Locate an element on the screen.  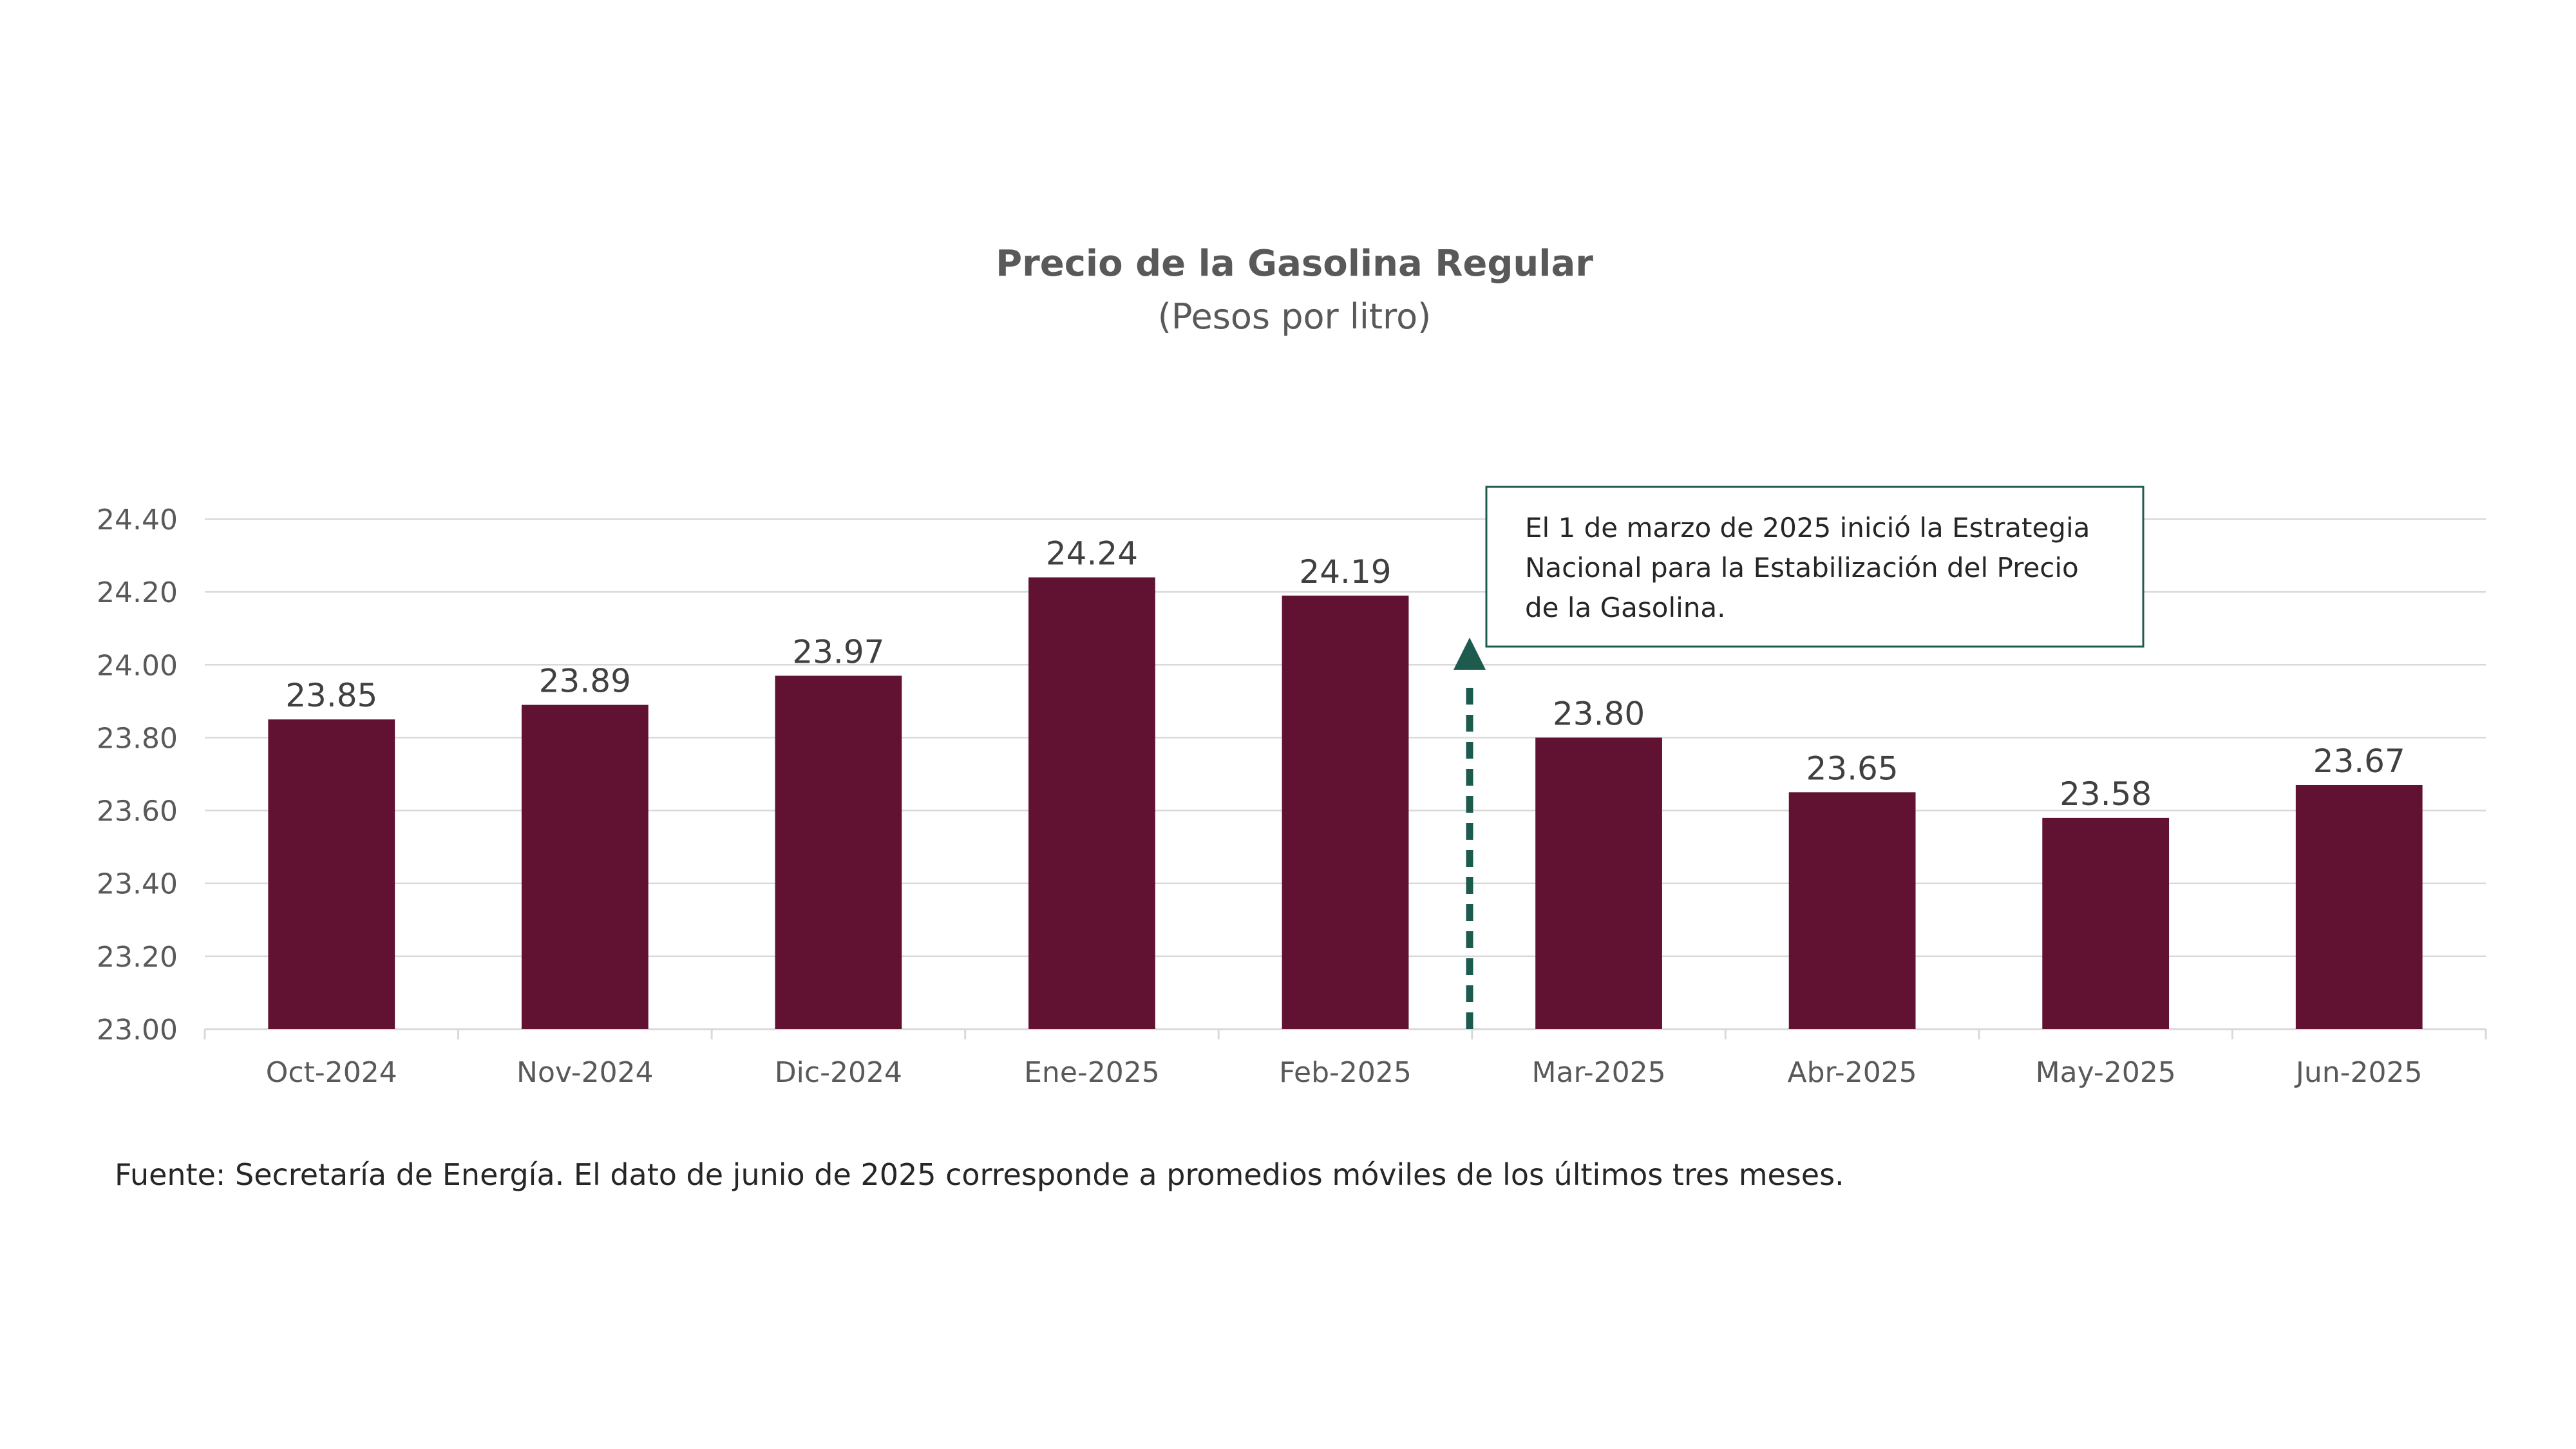
y-tick-label: 23.00 is located at coordinates (137, 1030).